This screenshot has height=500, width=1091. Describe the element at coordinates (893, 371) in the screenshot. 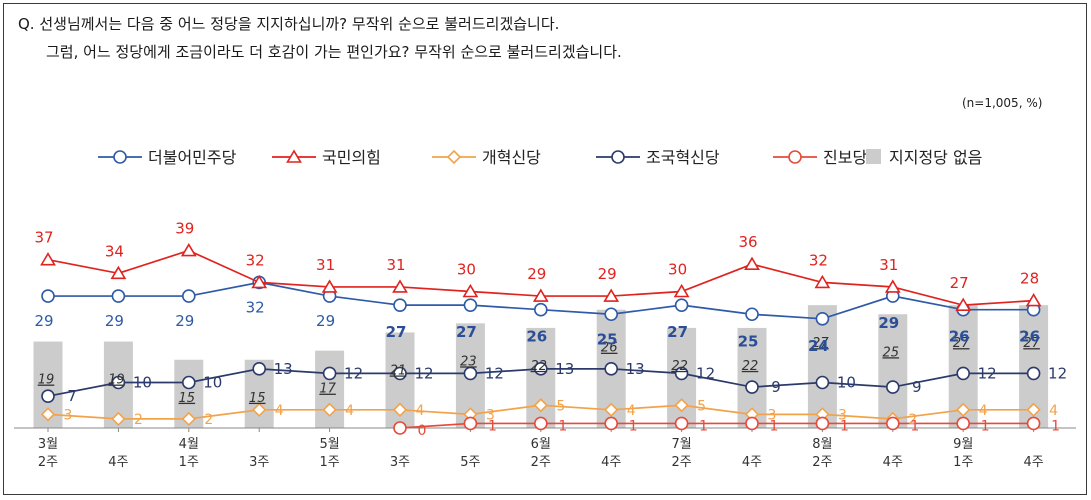

I see `bar-no-party` at that location.